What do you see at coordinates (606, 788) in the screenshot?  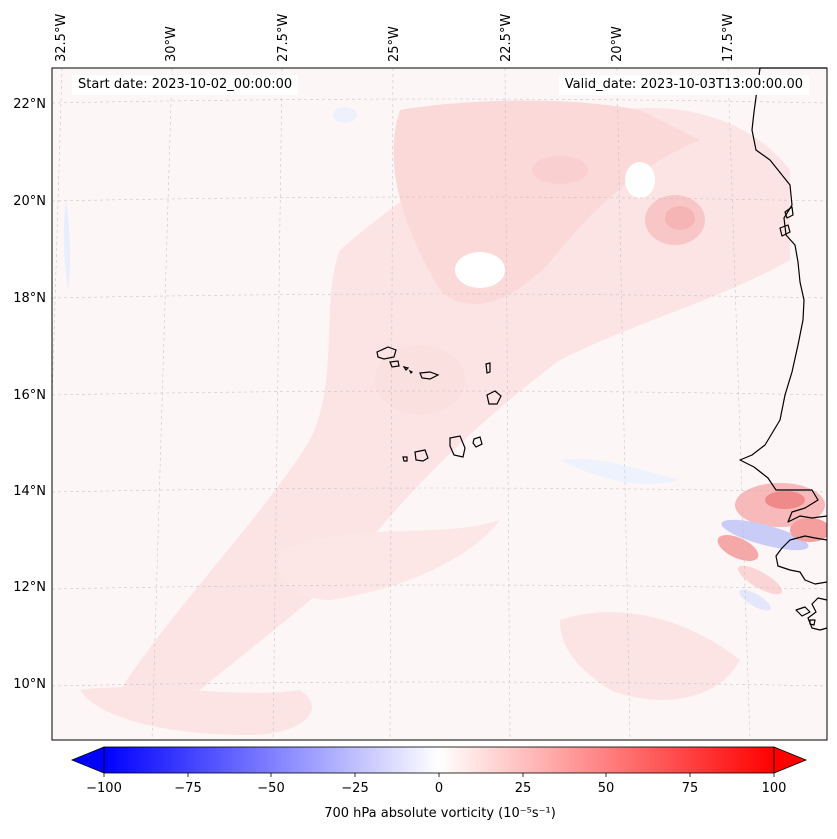 I see `colorbar-tick: 50` at bounding box center [606, 788].